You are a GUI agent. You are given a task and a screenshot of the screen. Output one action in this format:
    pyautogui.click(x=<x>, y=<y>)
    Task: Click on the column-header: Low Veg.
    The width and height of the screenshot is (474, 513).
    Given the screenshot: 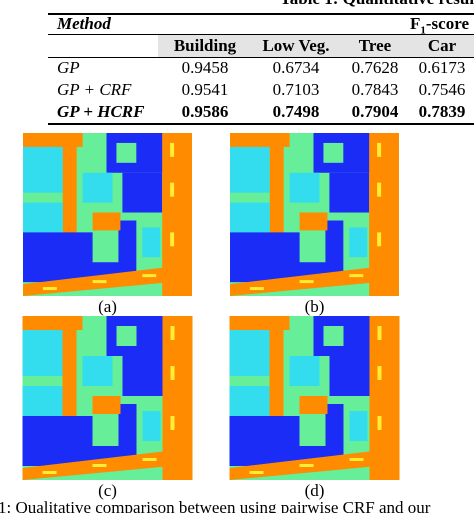 What is the action you would take?
    pyautogui.click(x=296, y=45)
    